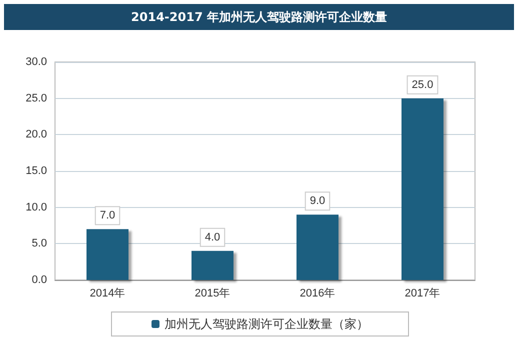 The width and height of the screenshot is (520, 342). I want to click on y-tick-label: 5.0, so click(39, 244).